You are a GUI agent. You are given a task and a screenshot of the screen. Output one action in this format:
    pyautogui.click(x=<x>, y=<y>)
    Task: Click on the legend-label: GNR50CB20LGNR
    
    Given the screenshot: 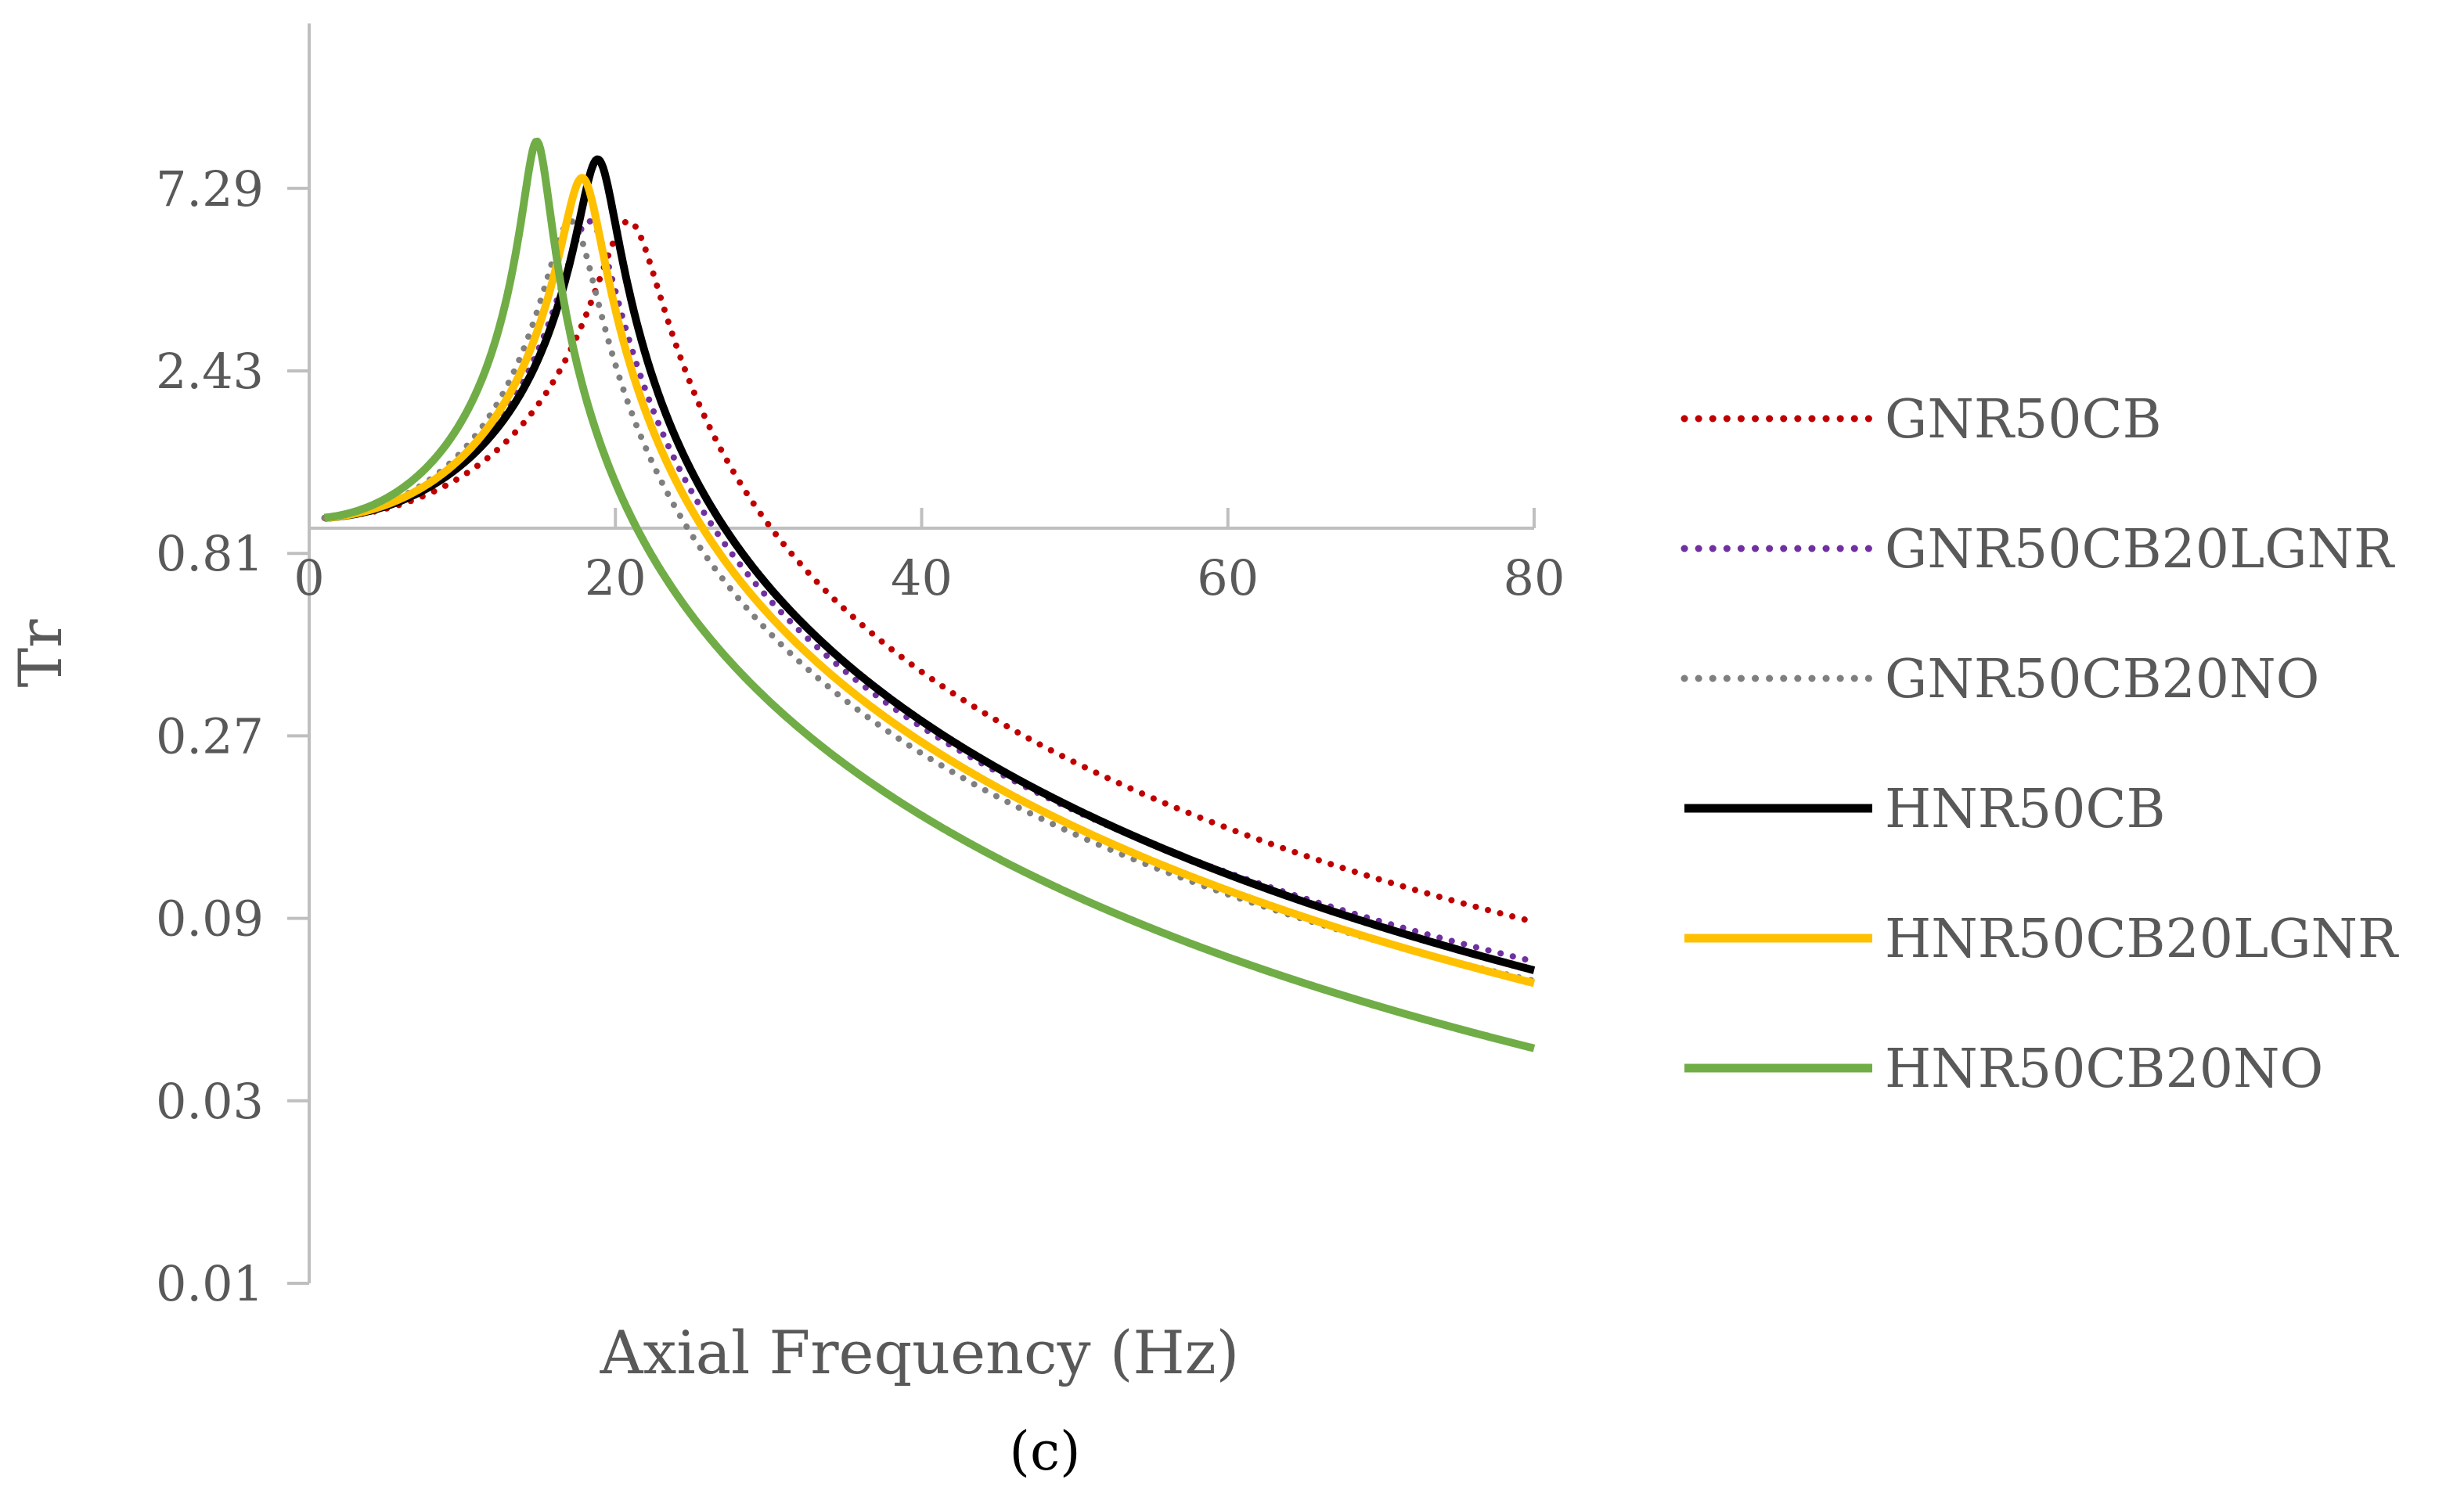 What is the action you would take?
    pyautogui.click(x=2140, y=550)
    